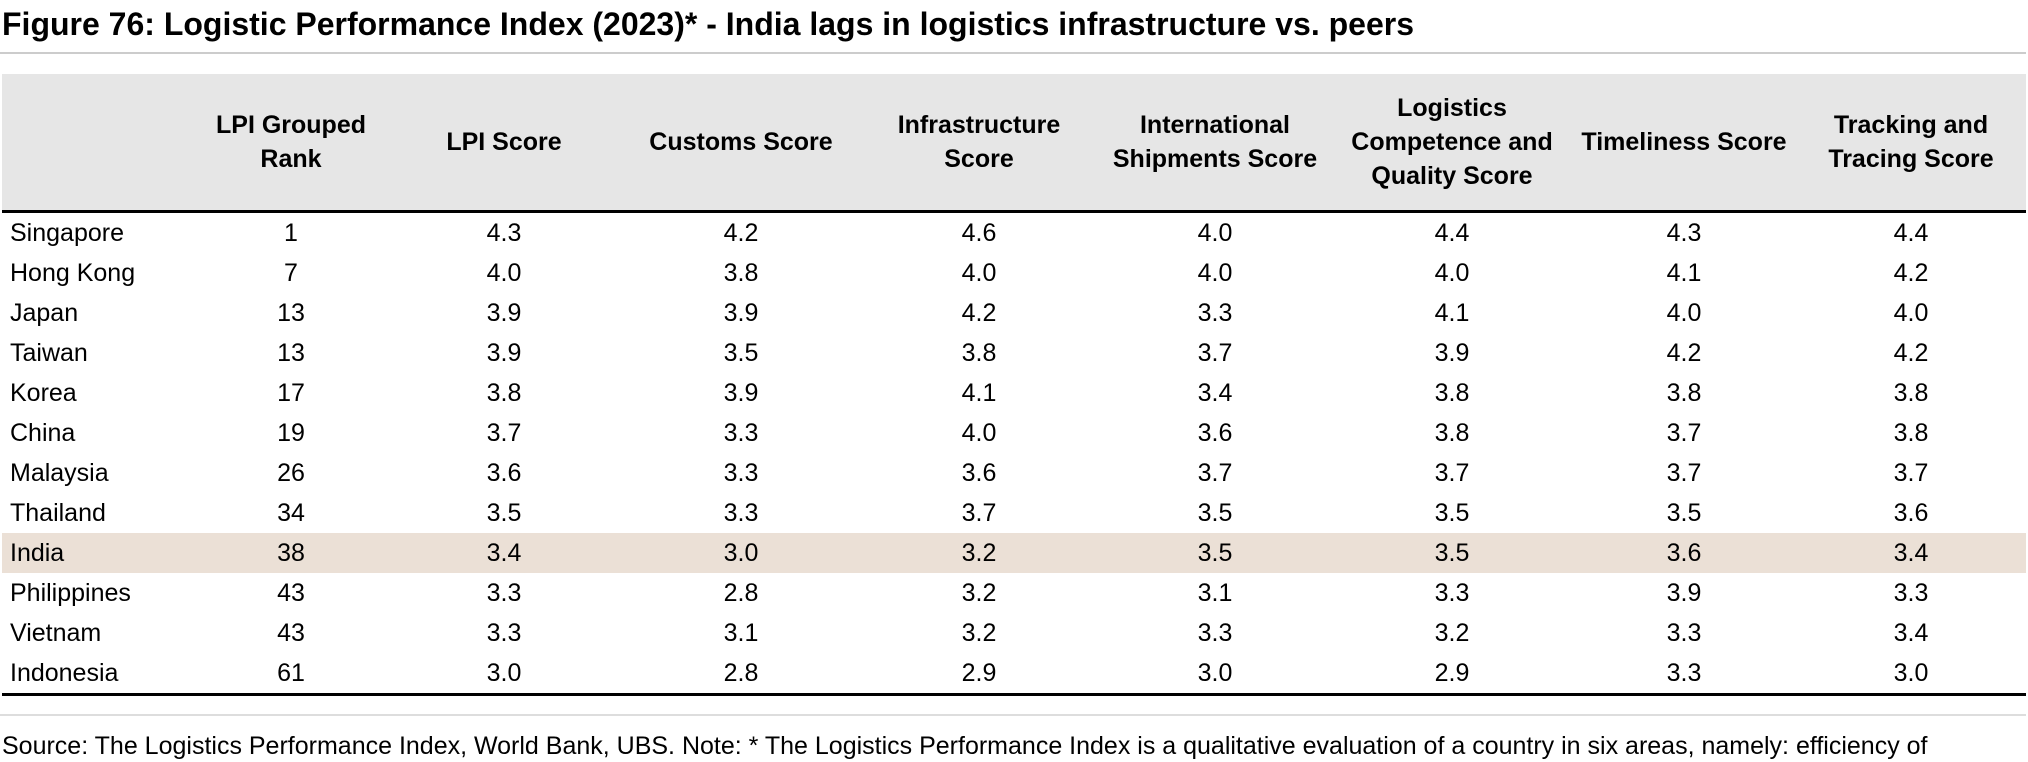 This screenshot has width=2028, height=762. I want to click on cell-logistics-competence-score: 3.2, so click(1452, 633).